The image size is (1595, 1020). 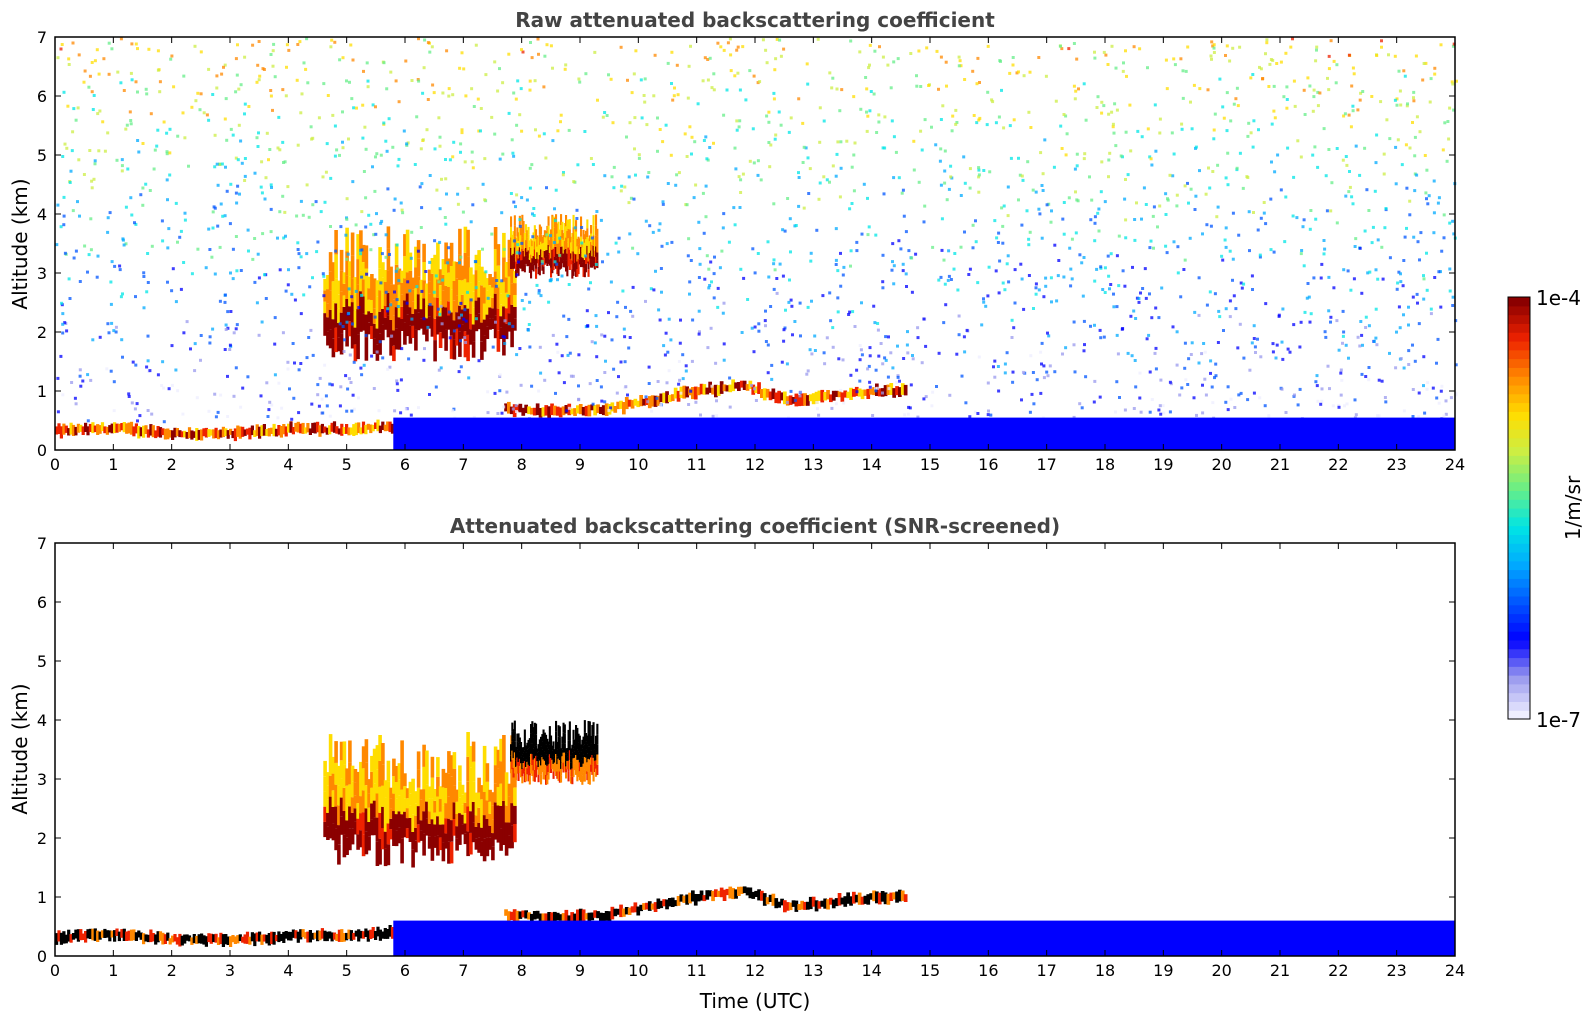 What do you see at coordinates (42, 897) in the screenshot?
I see `y-tick-label: 1` at bounding box center [42, 897].